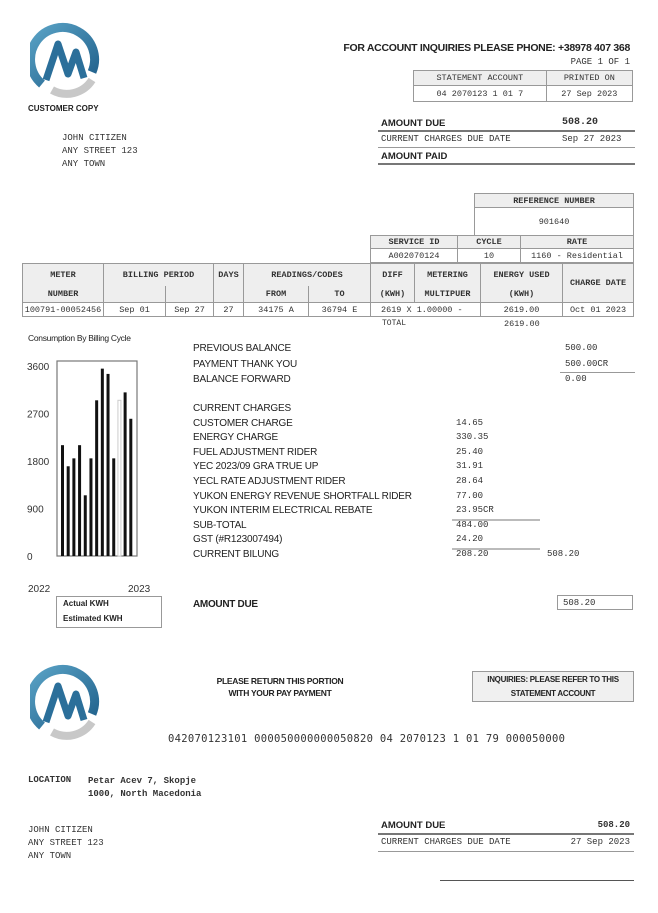 The width and height of the screenshot is (658, 913). I want to click on legend-estimated: Estimated KWH, so click(93, 618).